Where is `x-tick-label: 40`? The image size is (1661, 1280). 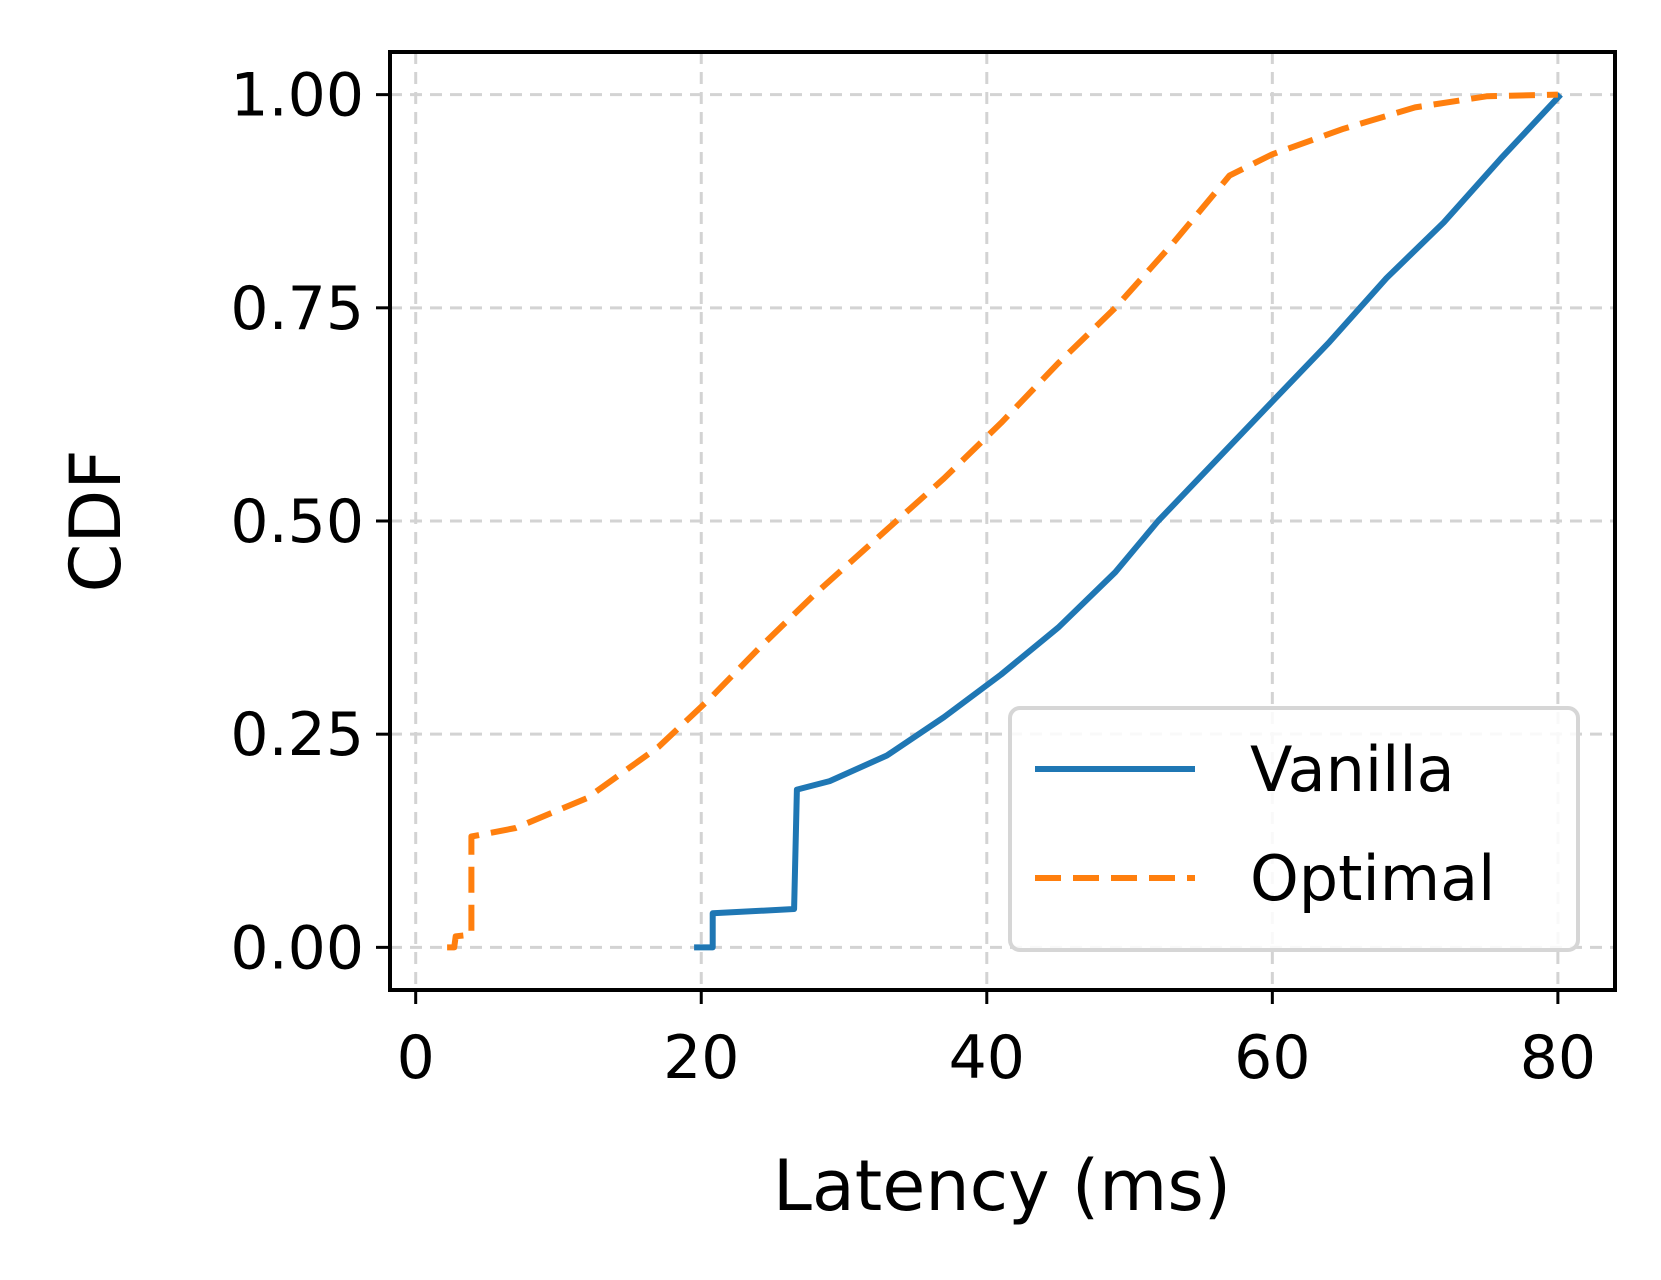
x-tick-label: 40 is located at coordinates (987, 1058).